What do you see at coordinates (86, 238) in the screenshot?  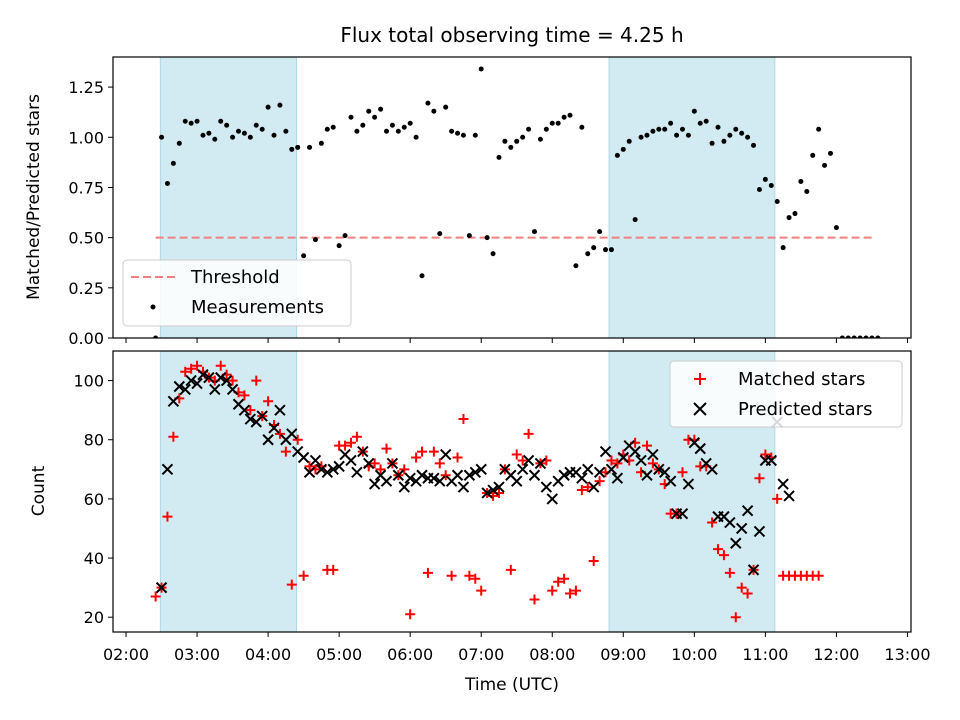 I see `y-tick-label: 0.50` at bounding box center [86, 238].